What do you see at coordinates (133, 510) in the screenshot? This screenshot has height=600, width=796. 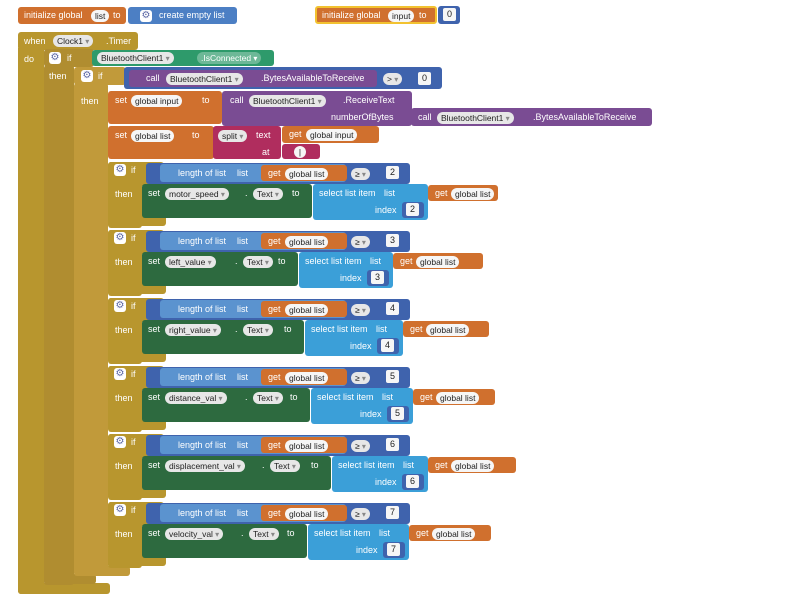 I see `if-label: if` at bounding box center [133, 510].